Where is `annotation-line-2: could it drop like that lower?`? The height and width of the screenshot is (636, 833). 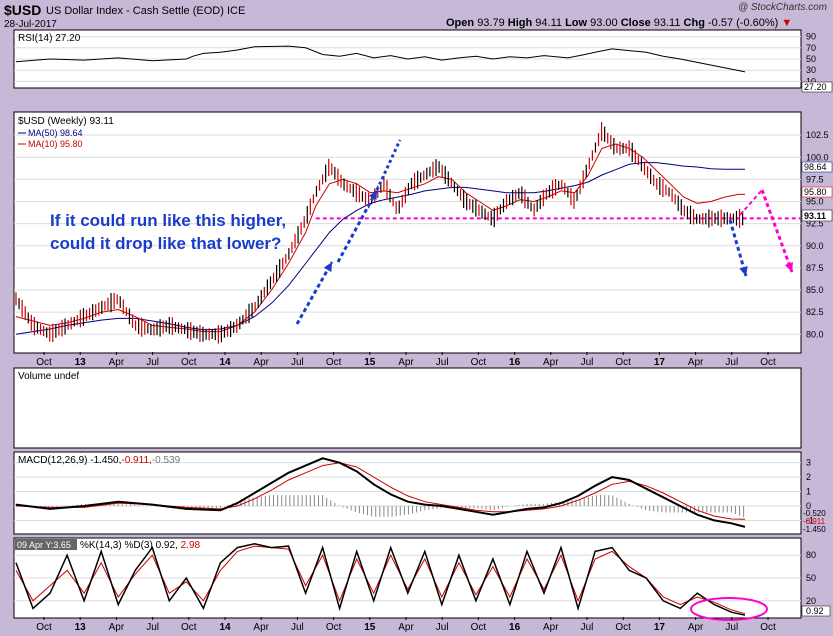
annotation-line-2: could it drop like that lower? is located at coordinates (165, 243).